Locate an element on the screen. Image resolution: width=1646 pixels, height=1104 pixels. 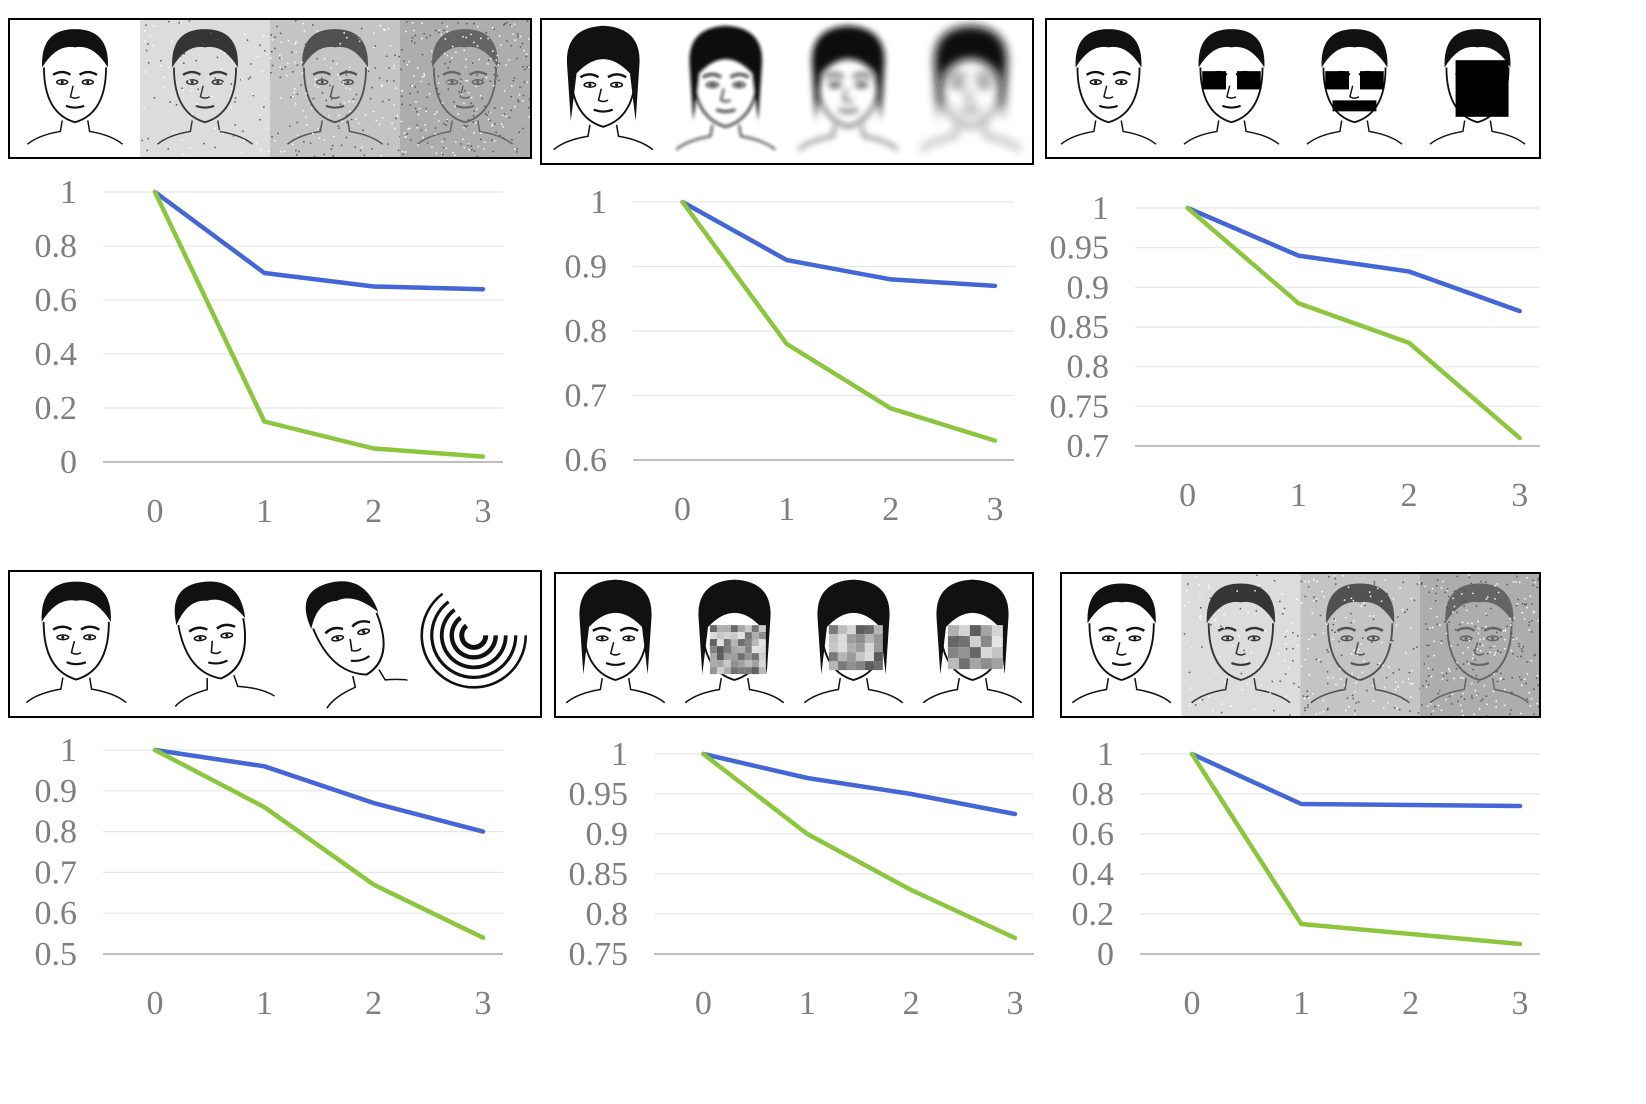
face-strip-pixelate is located at coordinates (794, 645).